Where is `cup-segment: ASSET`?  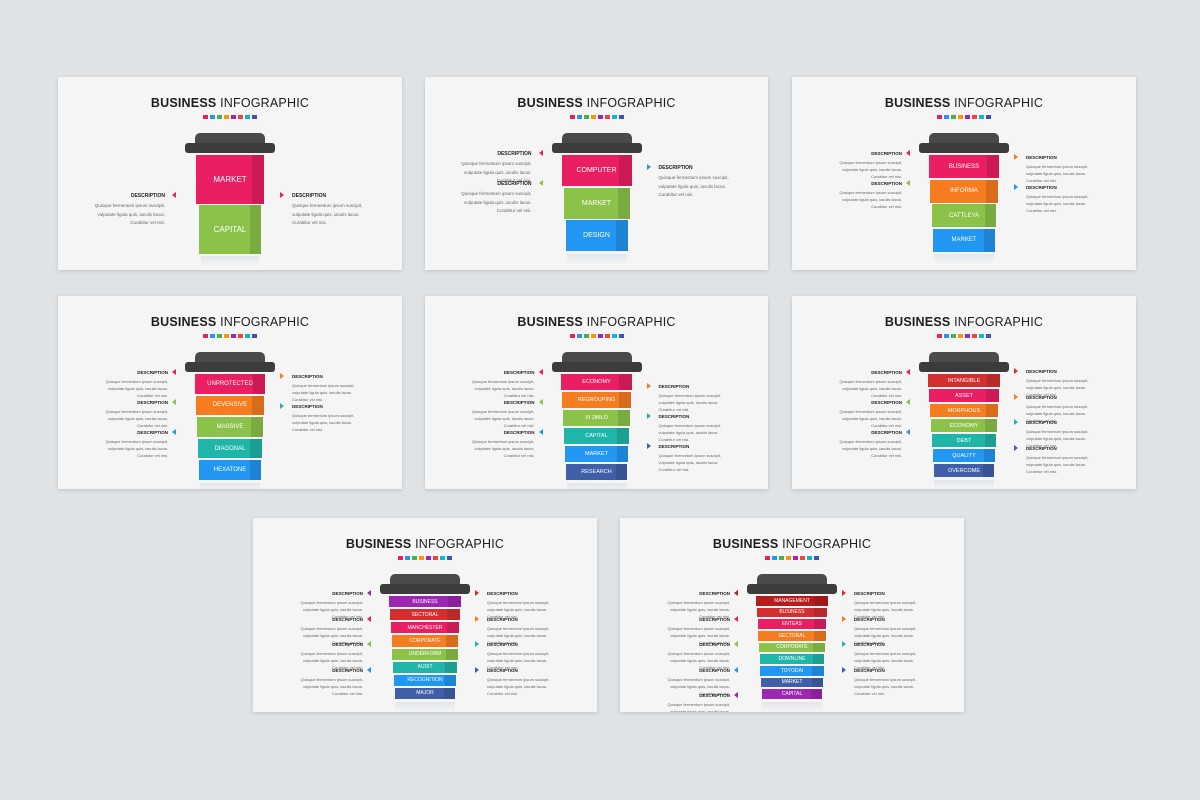
cup-segment: ASSET is located at coordinates (964, 395).